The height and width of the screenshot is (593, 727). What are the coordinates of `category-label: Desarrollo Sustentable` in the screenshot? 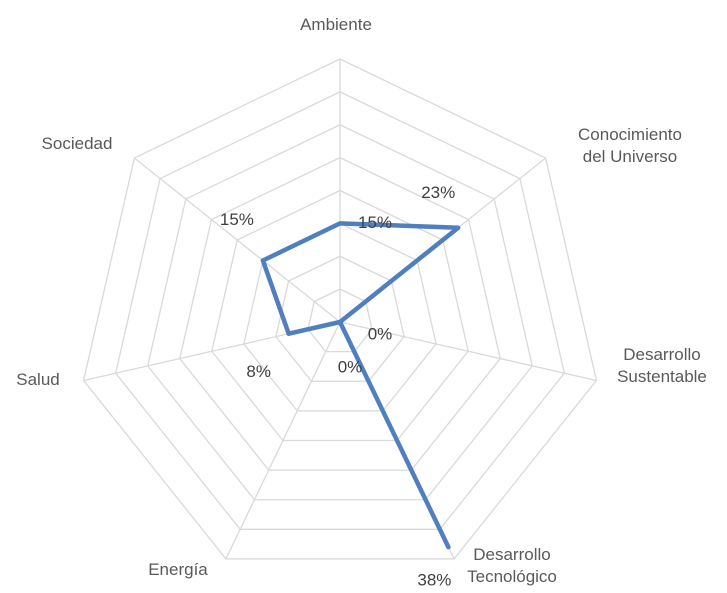 It's located at (662, 365).